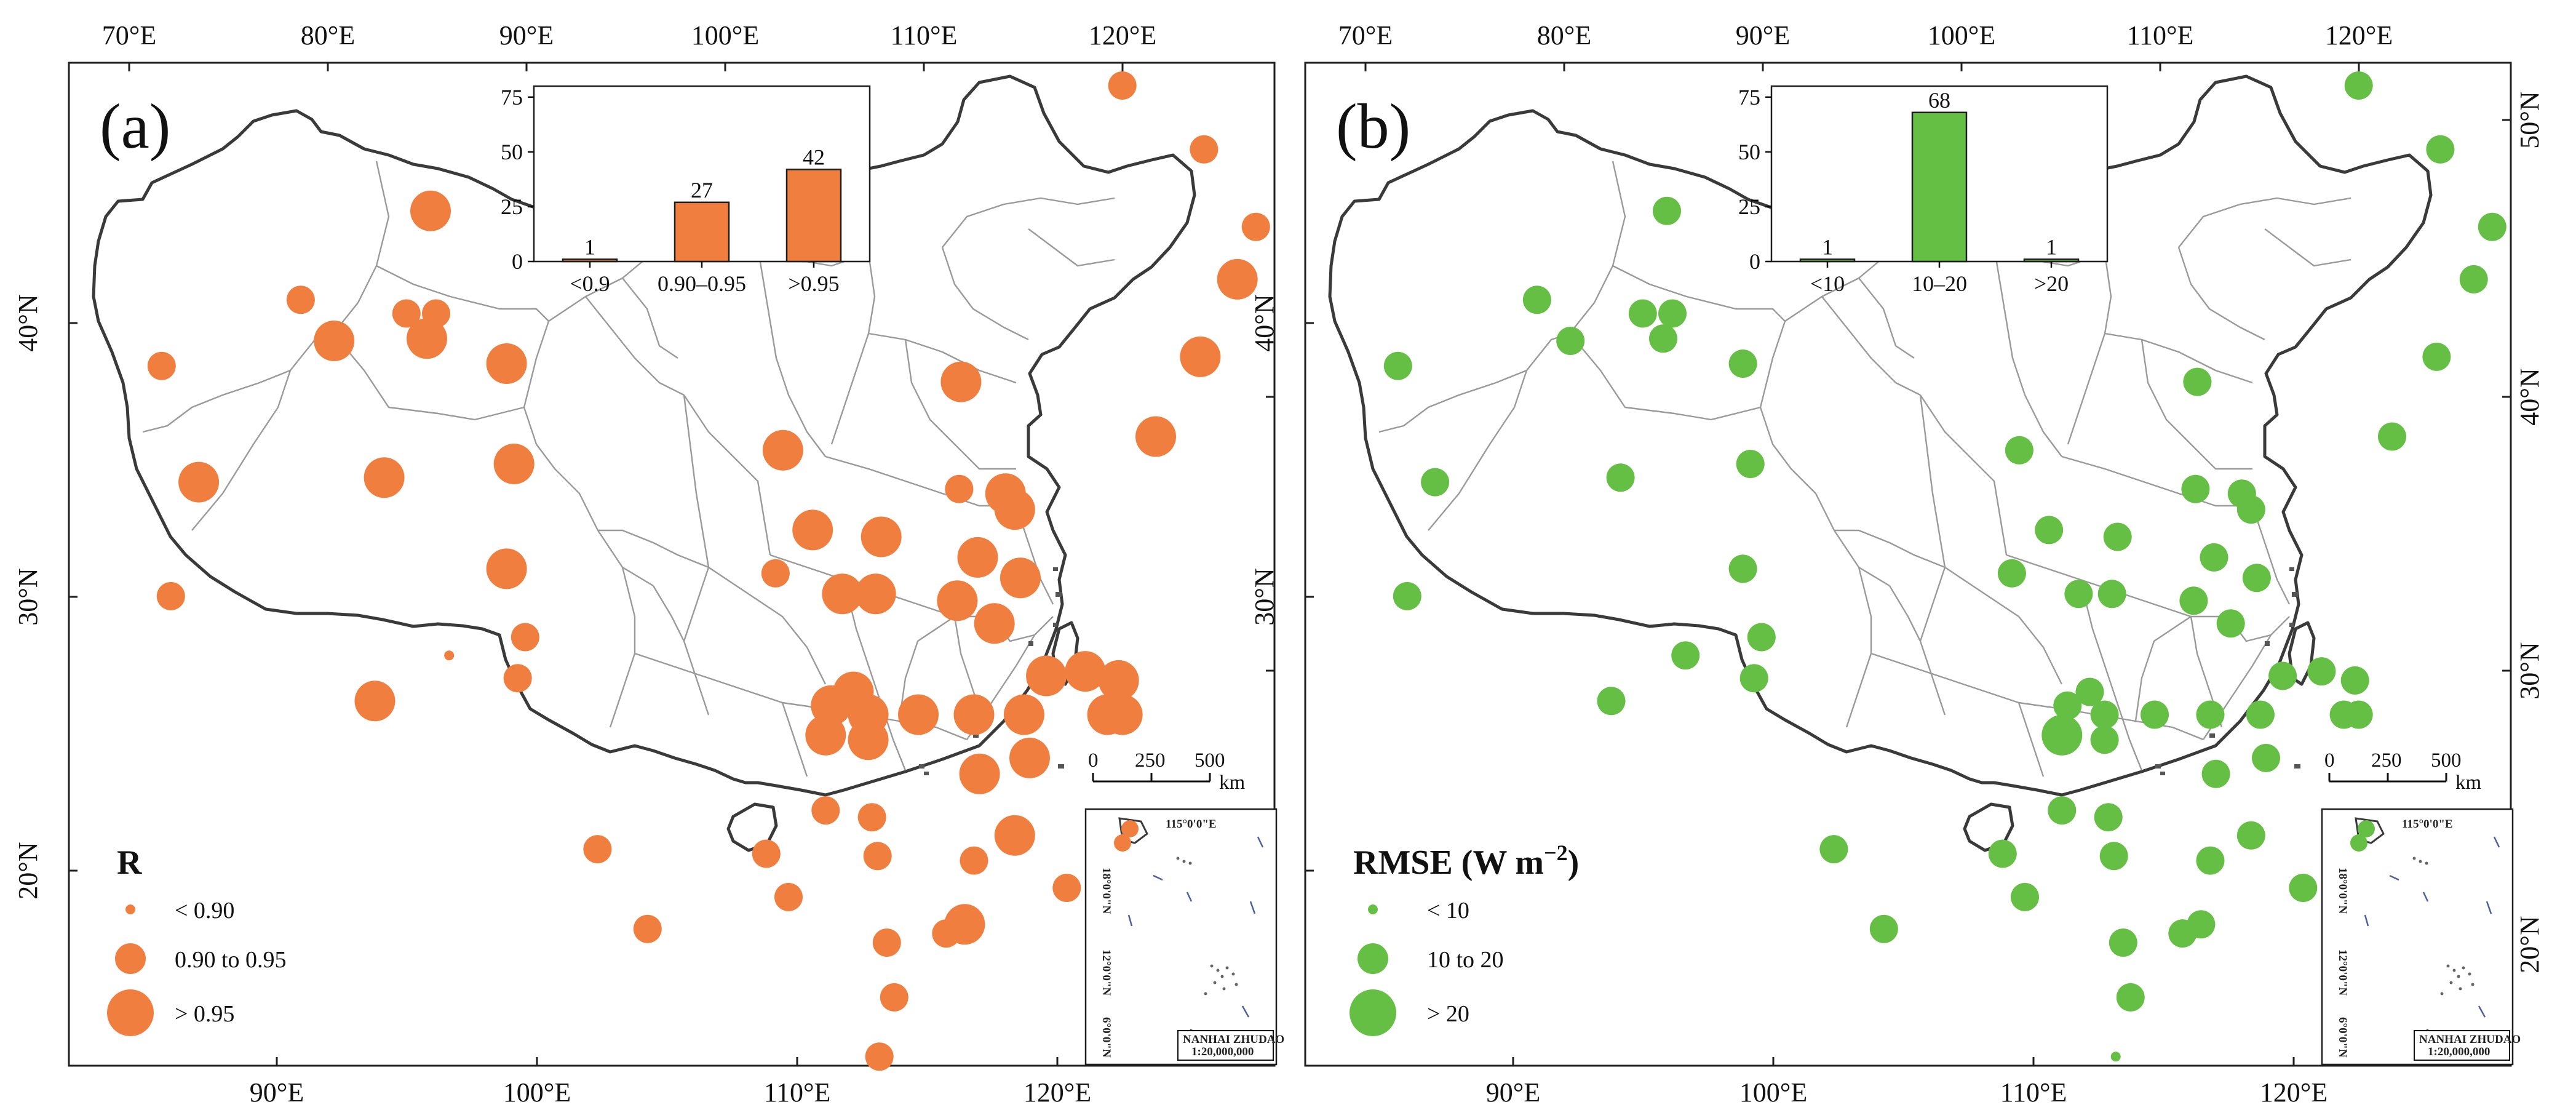 The image size is (2576, 1118). What do you see at coordinates (1448, 1014) in the screenshot?
I see `legend-label-high: > 20` at bounding box center [1448, 1014].